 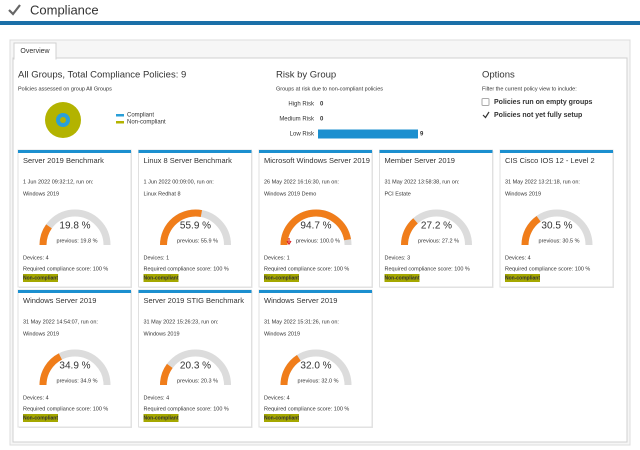 What do you see at coordinates (550, 160) in the screenshot?
I see `card-title: CIS Cisco IOS 12 - Level 2` at bounding box center [550, 160].